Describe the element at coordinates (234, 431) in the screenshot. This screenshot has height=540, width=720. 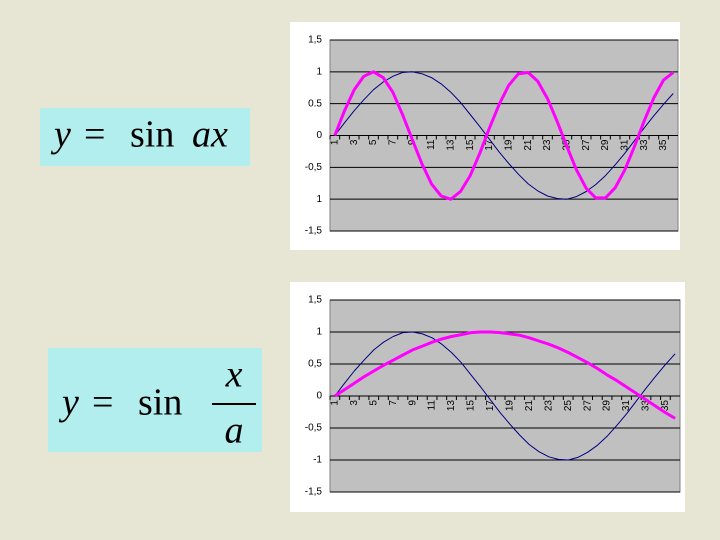
I see `formula-denominator: a` at that location.